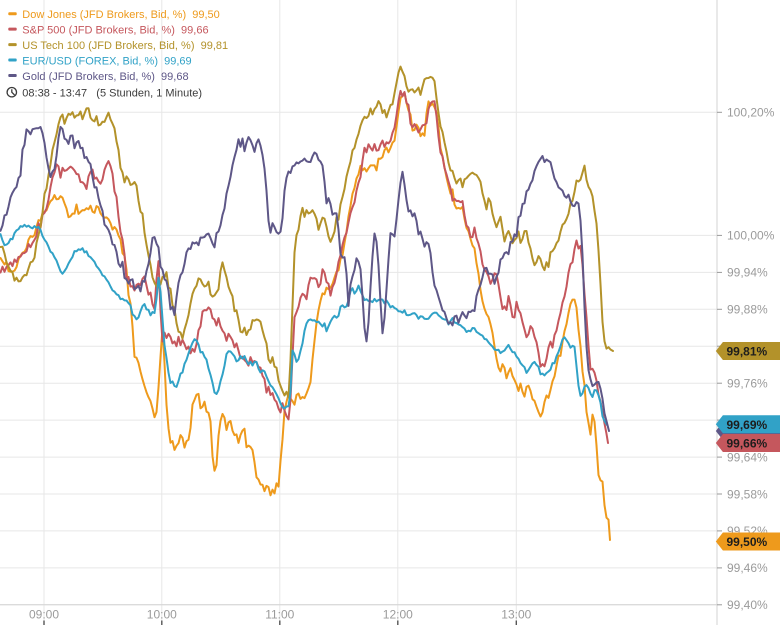  What do you see at coordinates (516, 615) in the screenshot?
I see `svg-text: 13:00` at bounding box center [516, 615].